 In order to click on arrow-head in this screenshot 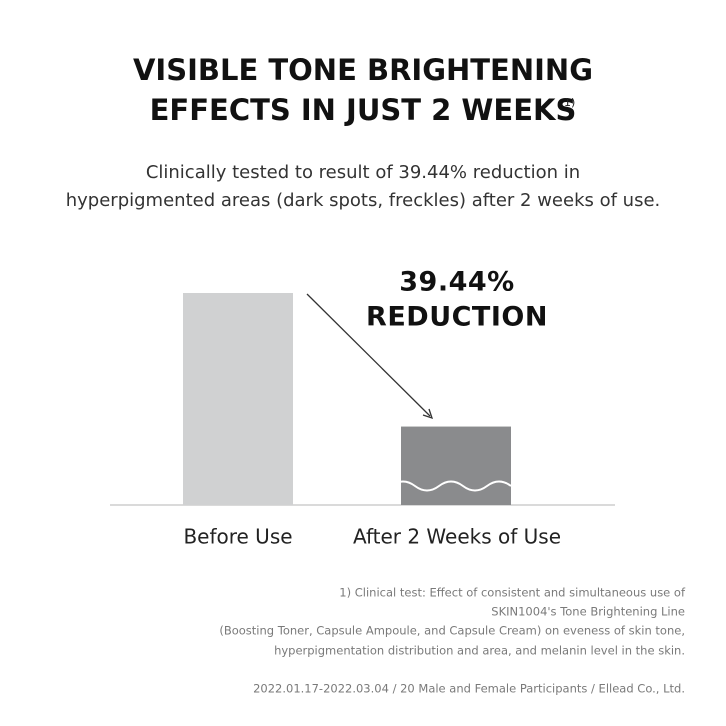, I will do `click(428, 414)`.